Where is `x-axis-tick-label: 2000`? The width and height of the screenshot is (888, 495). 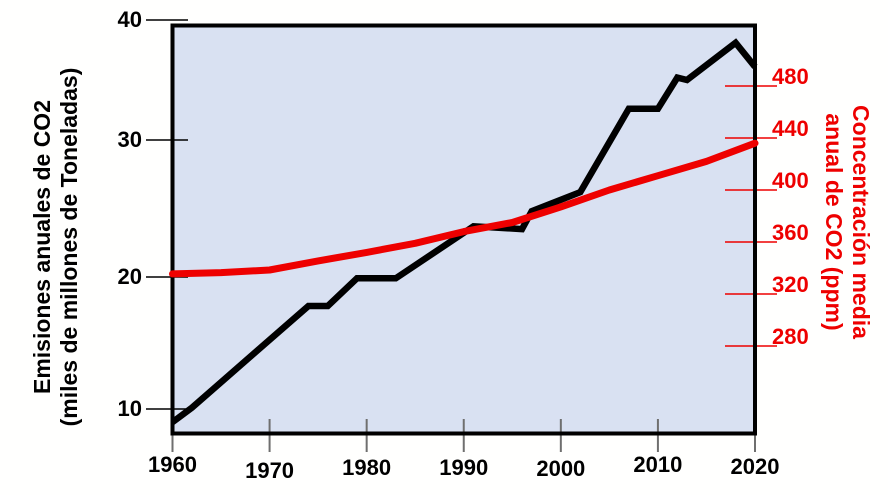
x-axis-tick-label: 2000 is located at coordinates (561, 468).